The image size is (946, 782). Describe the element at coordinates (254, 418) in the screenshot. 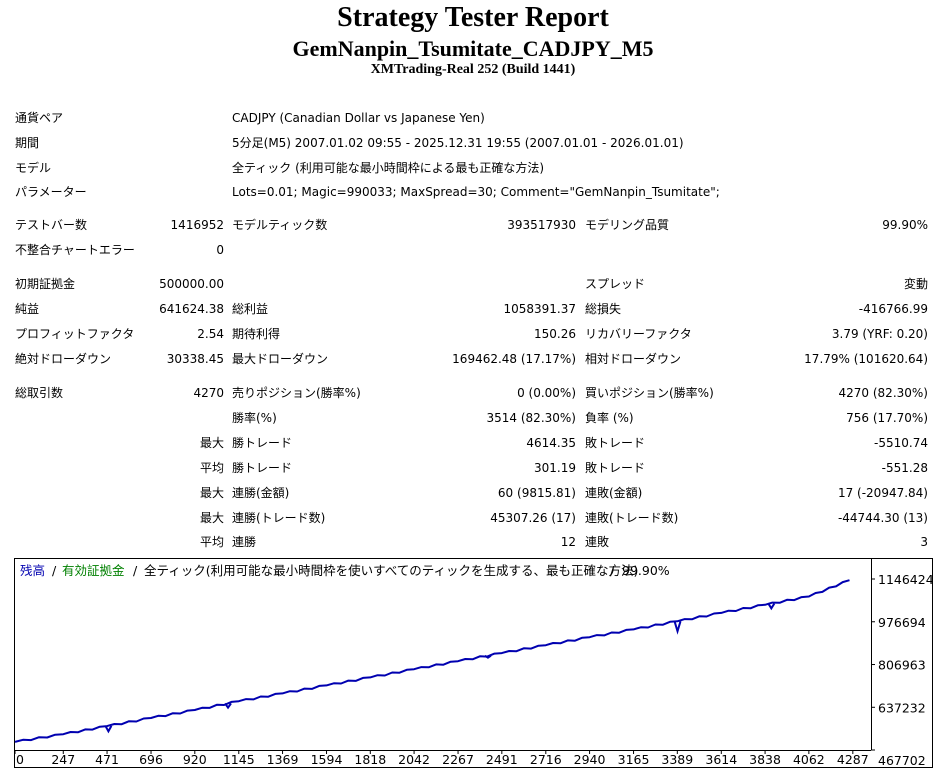

I see `win-rate-label: 勝率(%)` at that location.